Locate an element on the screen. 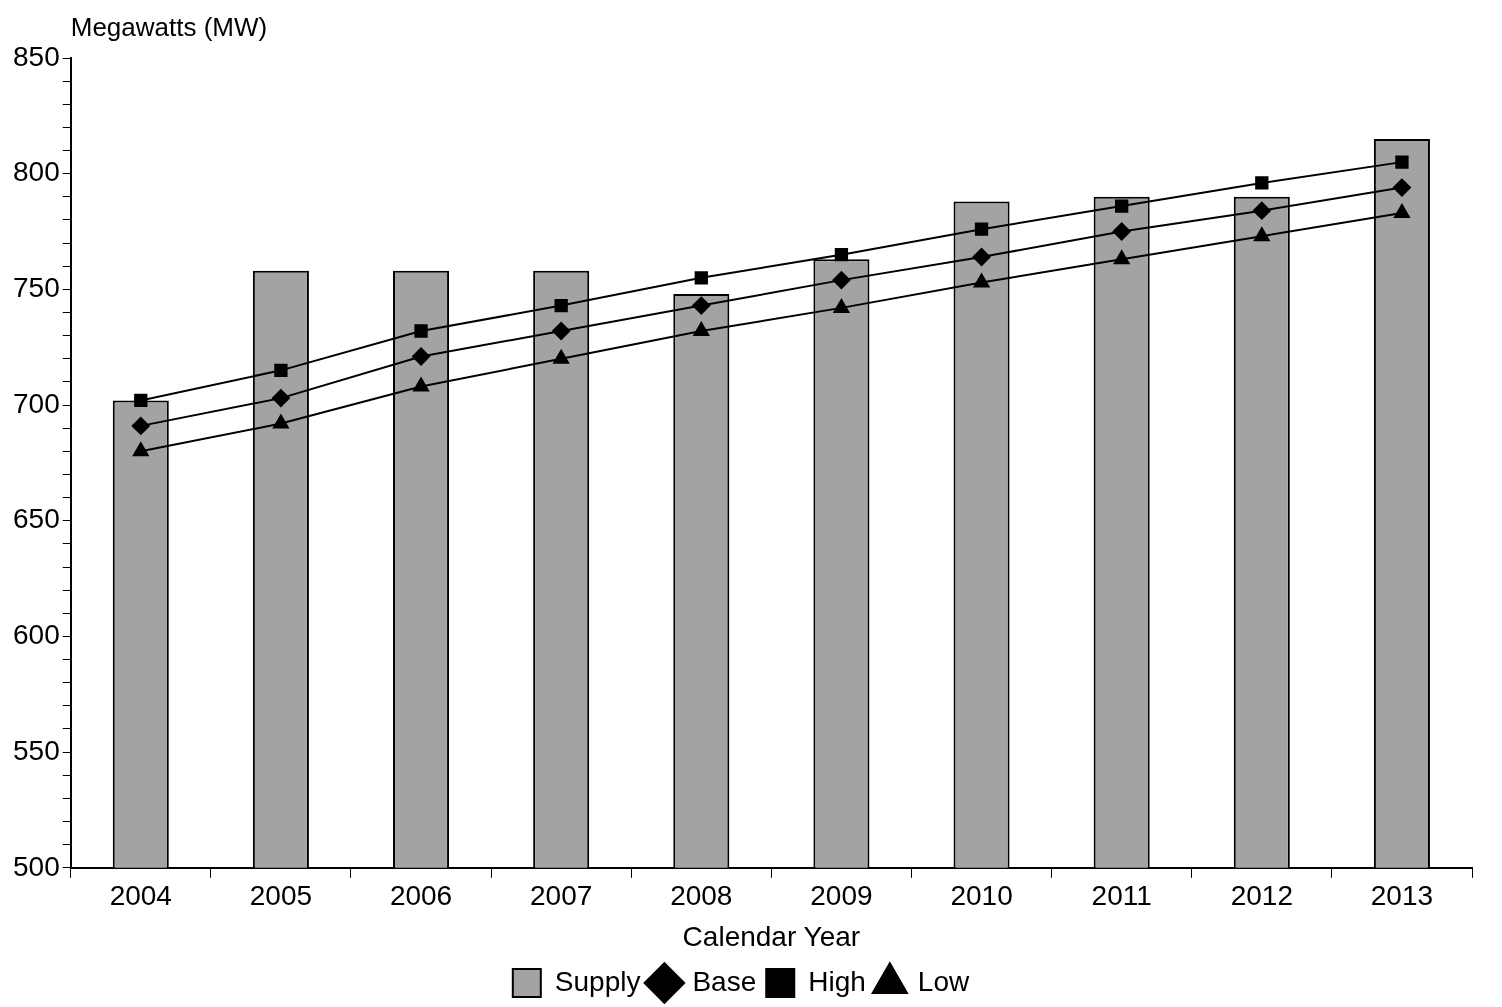  x-tick-label: 2009 is located at coordinates (841, 896).